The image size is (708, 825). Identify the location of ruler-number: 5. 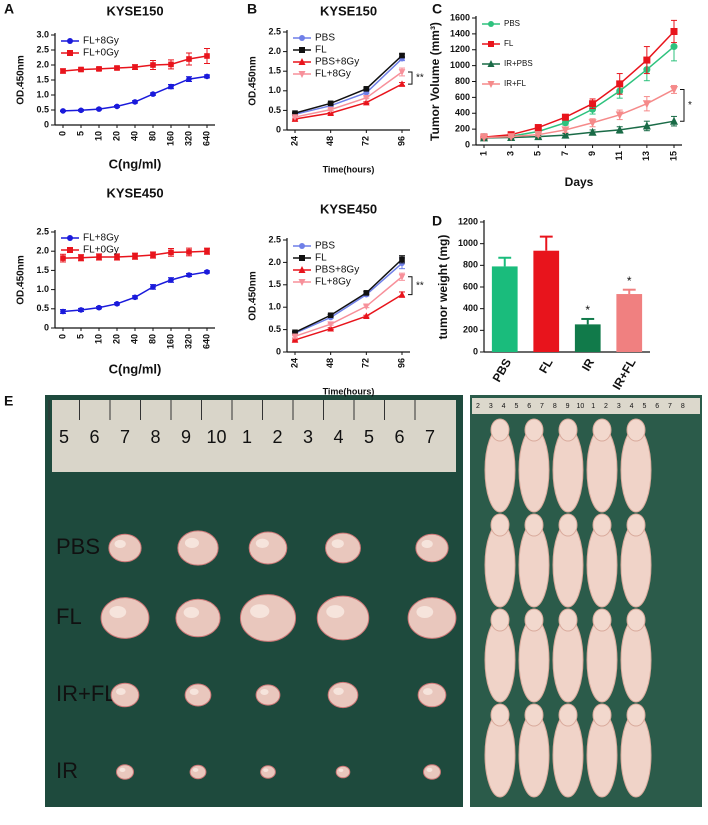
(369, 437).